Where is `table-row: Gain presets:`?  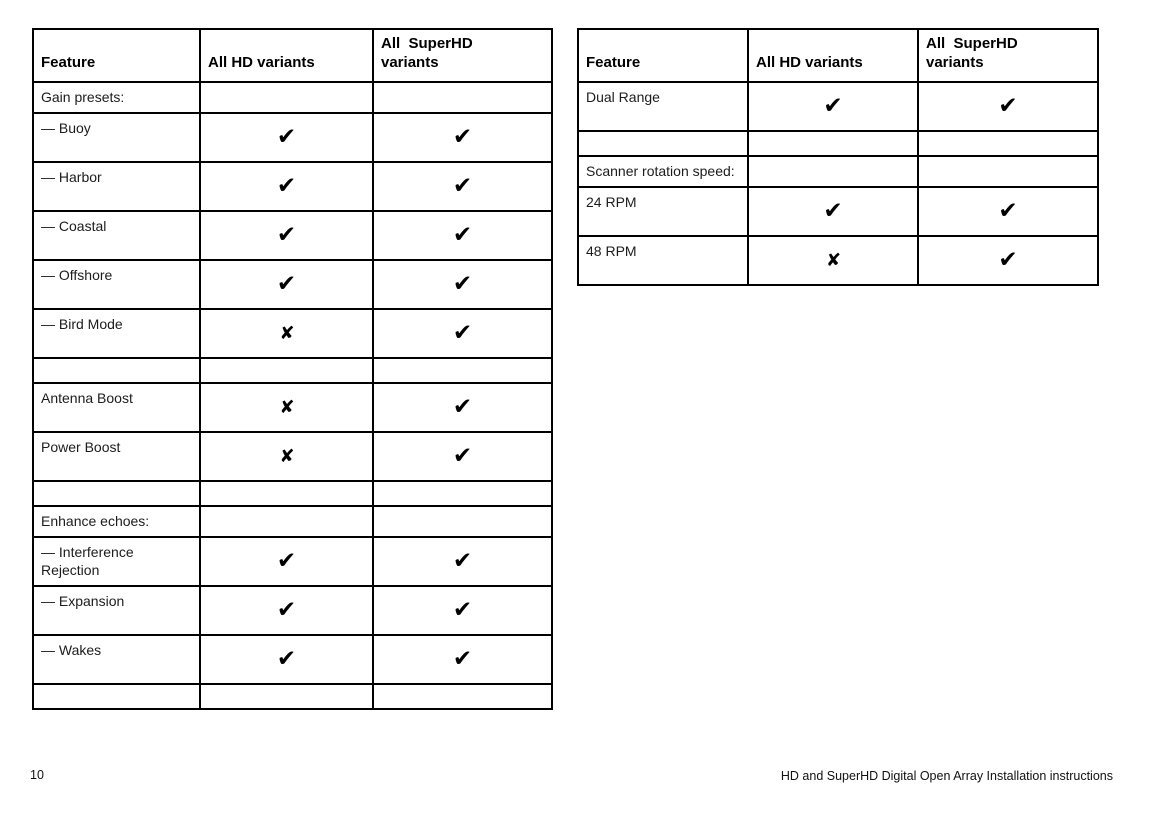
table-row: Gain presets: is located at coordinates (292, 97).